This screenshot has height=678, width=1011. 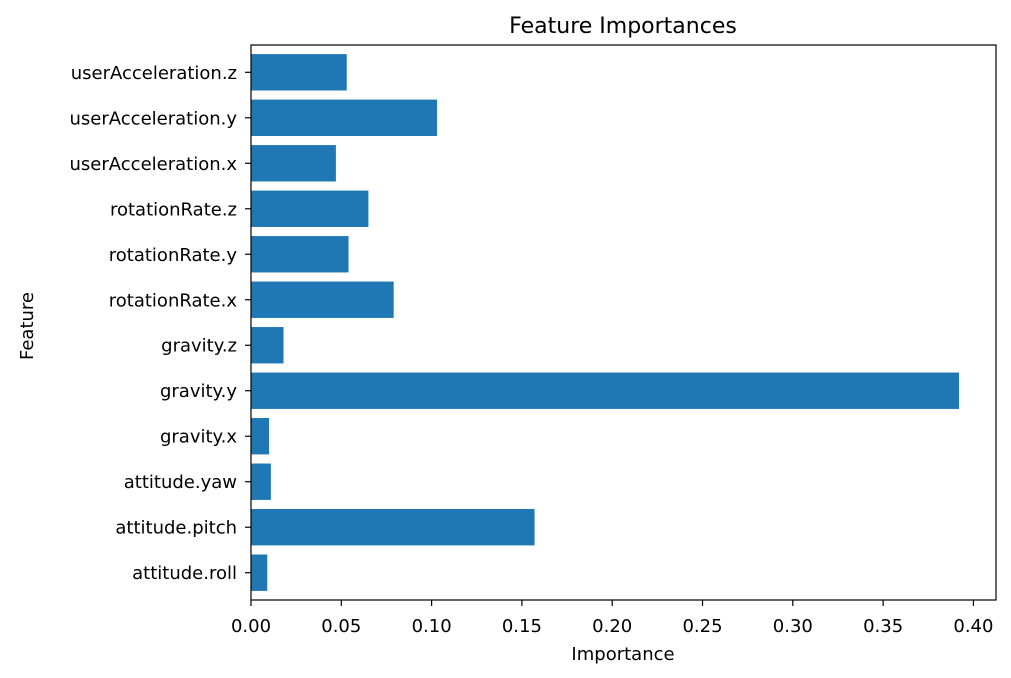 I want to click on y-tick-label: gravity.y, so click(x=198, y=391).